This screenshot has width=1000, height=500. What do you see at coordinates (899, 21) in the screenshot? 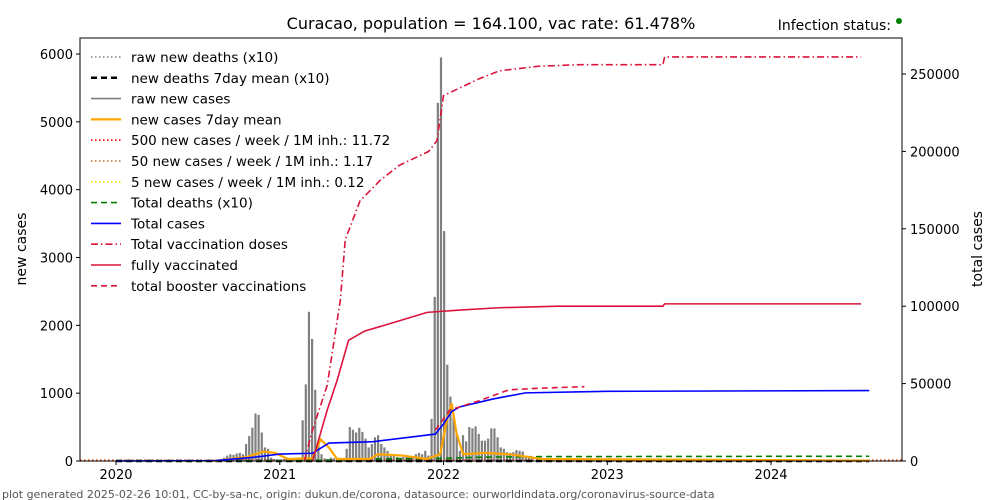
I see `infection-status-dot` at bounding box center [899, 21].